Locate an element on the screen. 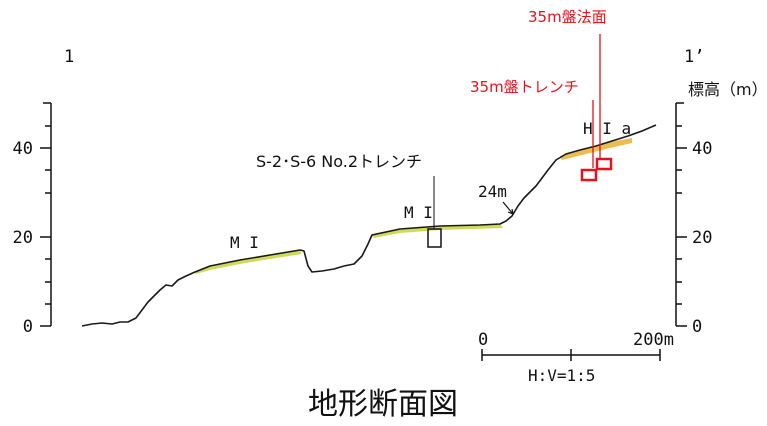 This screenshot has height=426, width=767. section-end-label: 1’ is located at coordinates (694, 57).